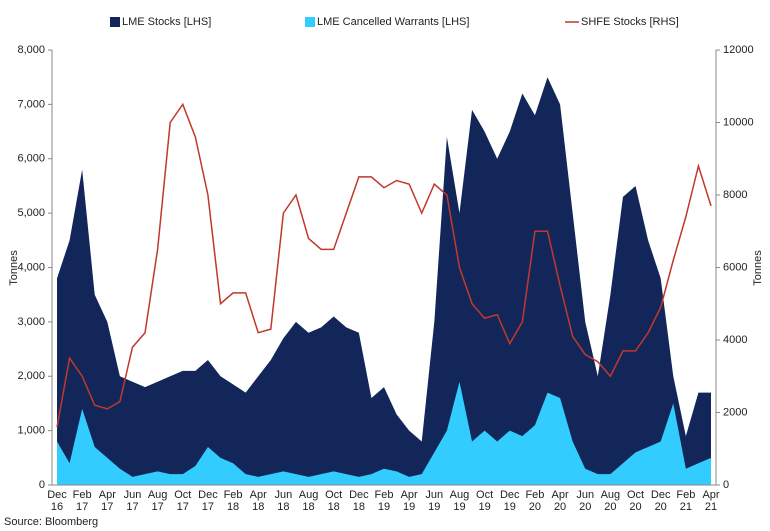  I want to click on y2-tick-label: 6000, so click(735, 267).